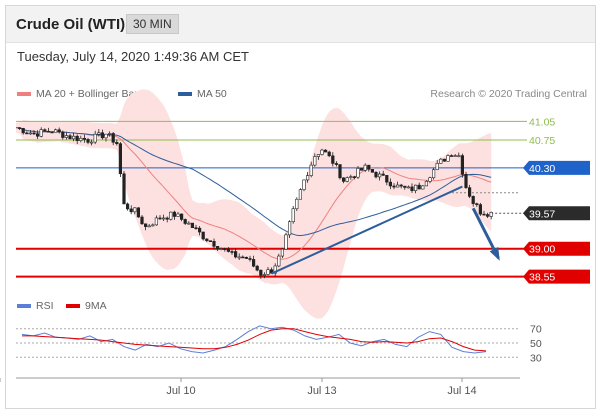 The image size is (599, 414). Describe the element at coordinates (45, 306) in the screenshot. I see `legend-rsi-label: RSI` at that location.